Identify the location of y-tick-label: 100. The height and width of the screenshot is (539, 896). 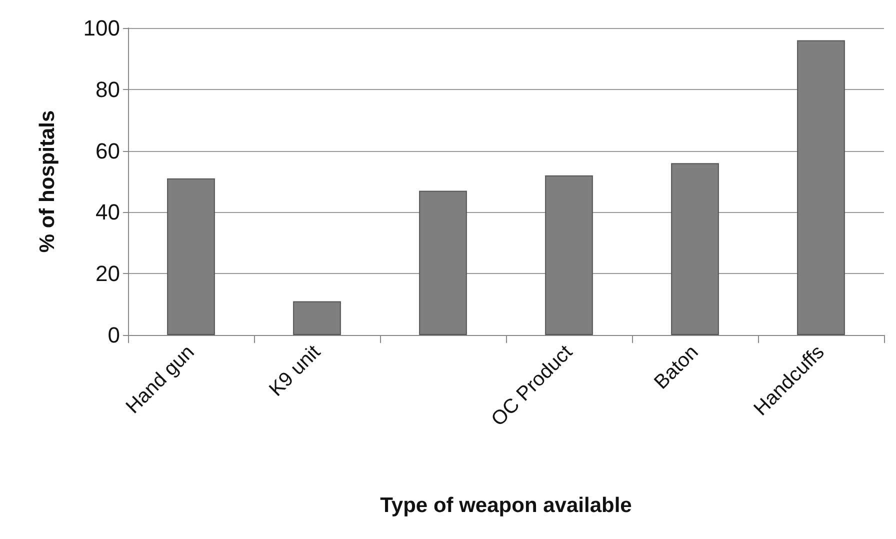
(101, 28).